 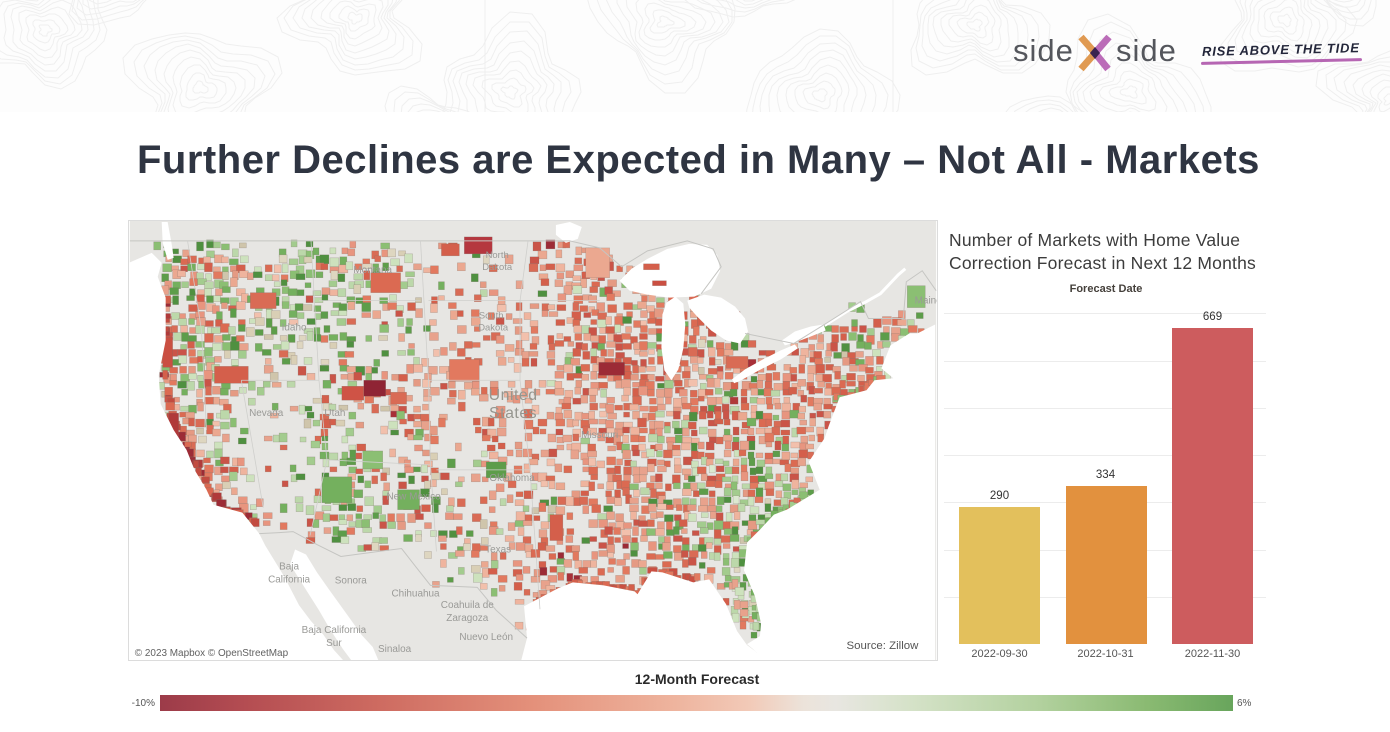 I want to click on svg-text: Nuevo León, so click(x=486, y=637).